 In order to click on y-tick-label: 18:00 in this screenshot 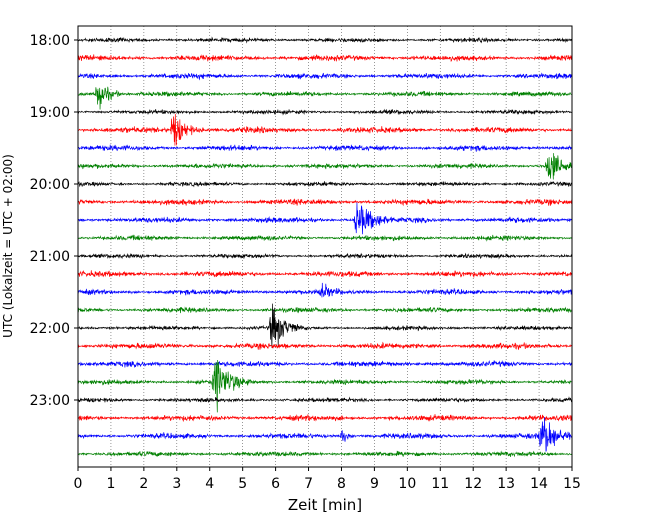, I will do `click(50, 41)`.